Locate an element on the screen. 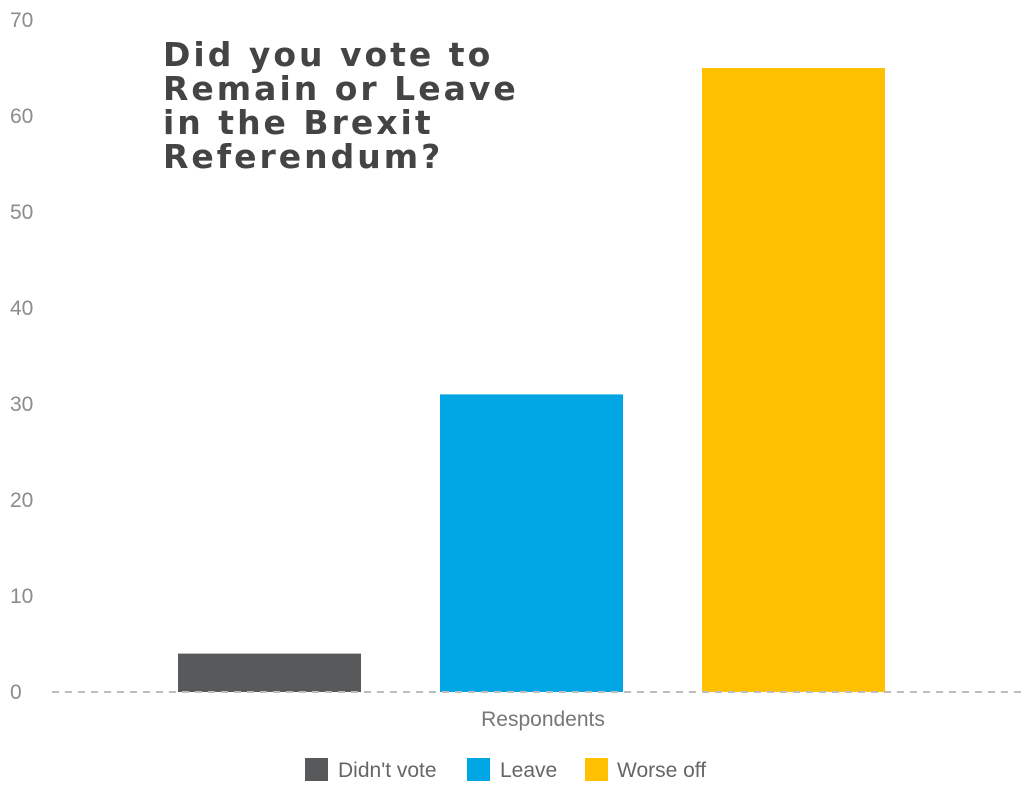  y-axis: 0 10 20 30 40 50 60 70 is located at coordinates (21, 356).